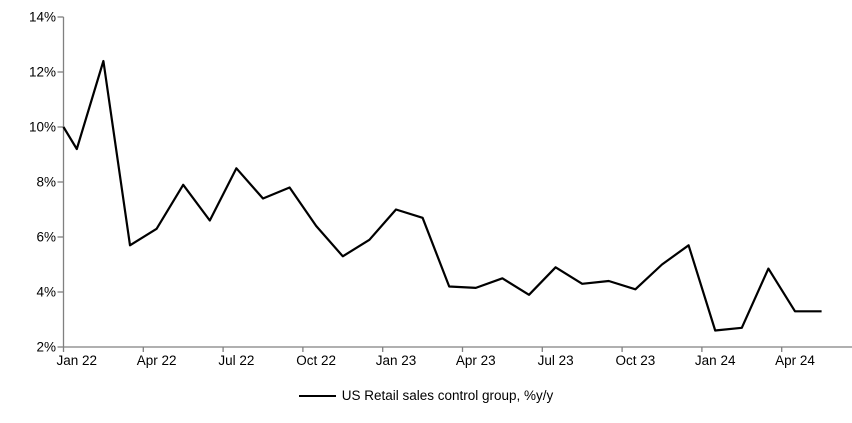 The image size is (852, 423). Describe the element at coordinates (476, 360) in the screenshot. I see `x-axis-tick-label: Apr 23` at that location.